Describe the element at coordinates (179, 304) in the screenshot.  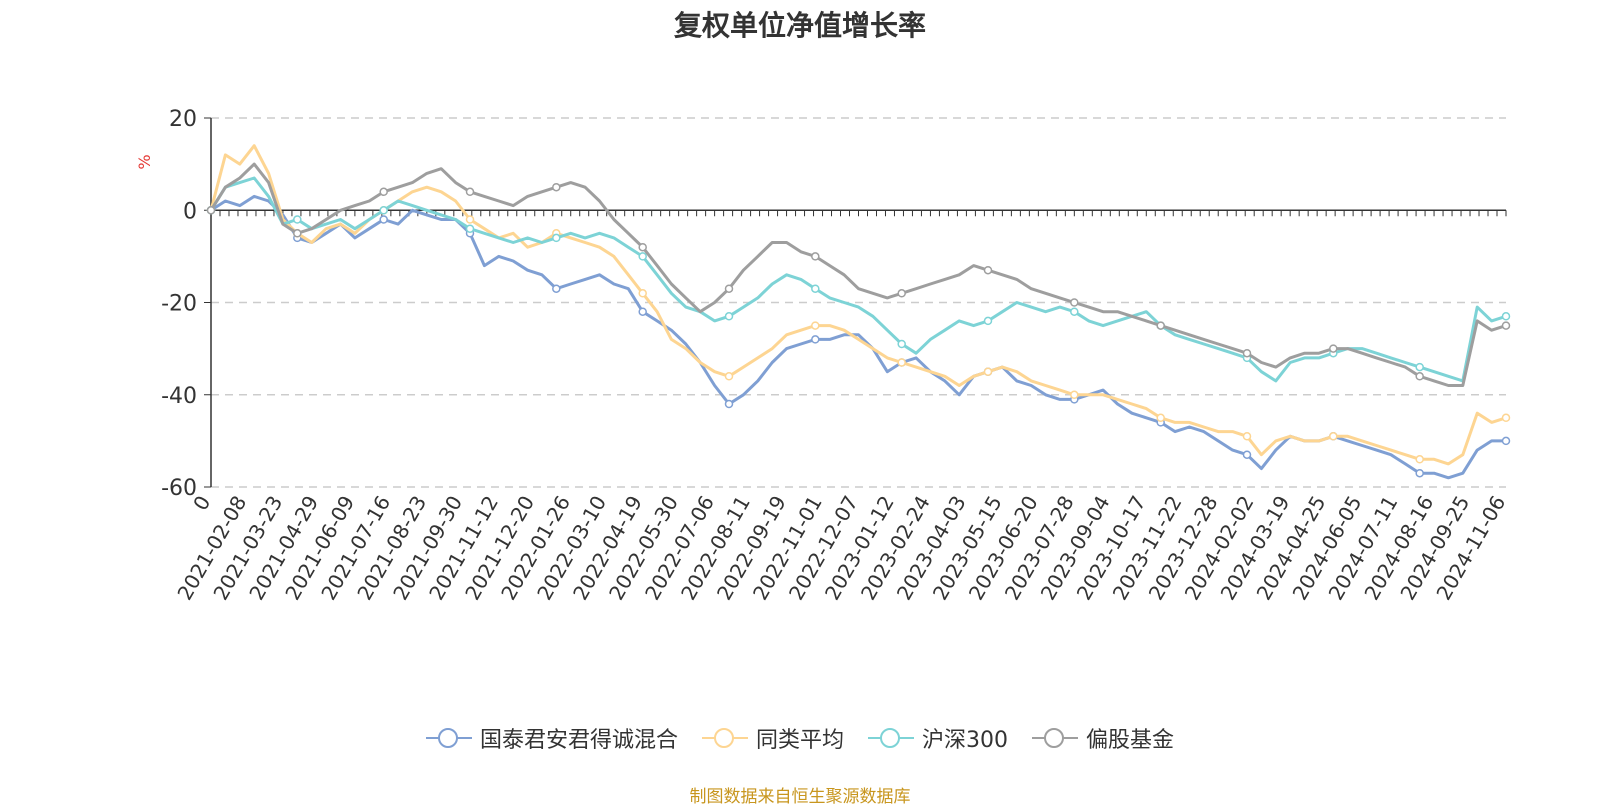
I see `y-tick-label: -20` at that location.